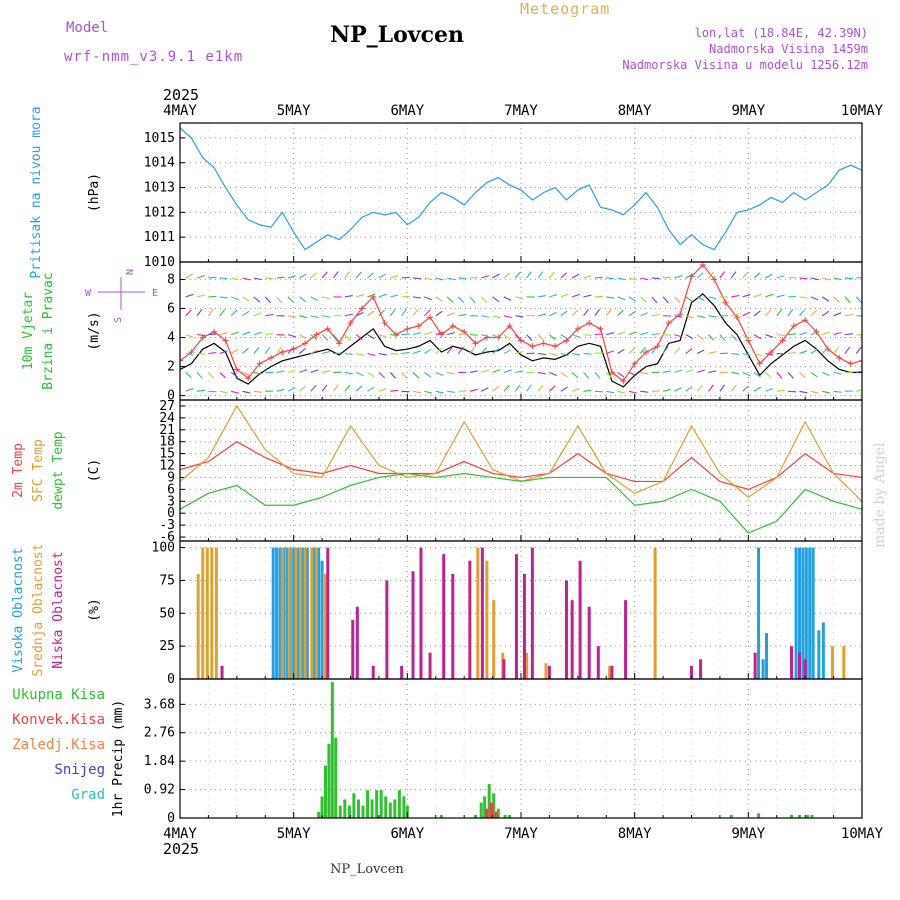 The width and height of the screenshot is (900, 900). I want to click on panel-ylabel: 10m Vjetar, so click(28, 331).